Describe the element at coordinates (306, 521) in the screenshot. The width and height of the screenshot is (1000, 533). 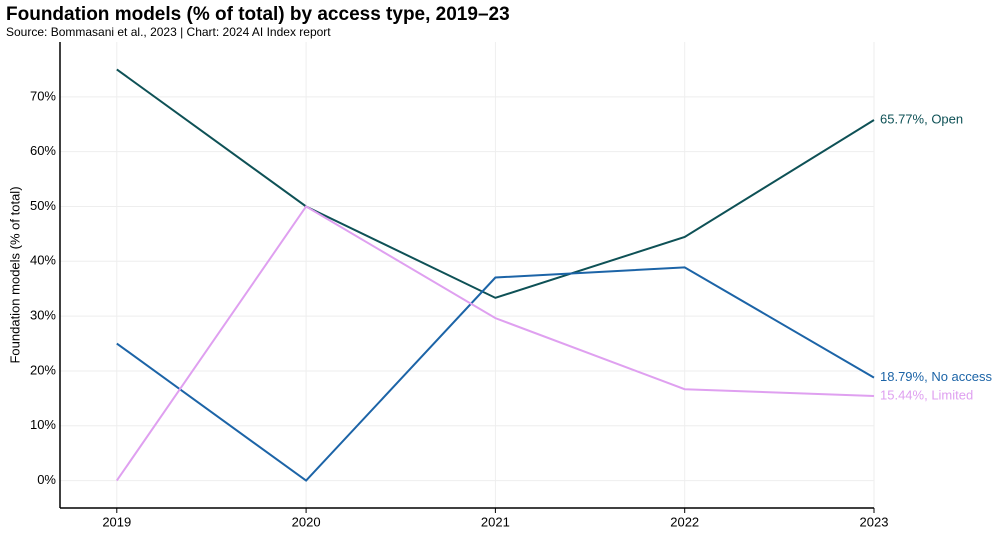
I see `x-tick-label: 2020` at that location.